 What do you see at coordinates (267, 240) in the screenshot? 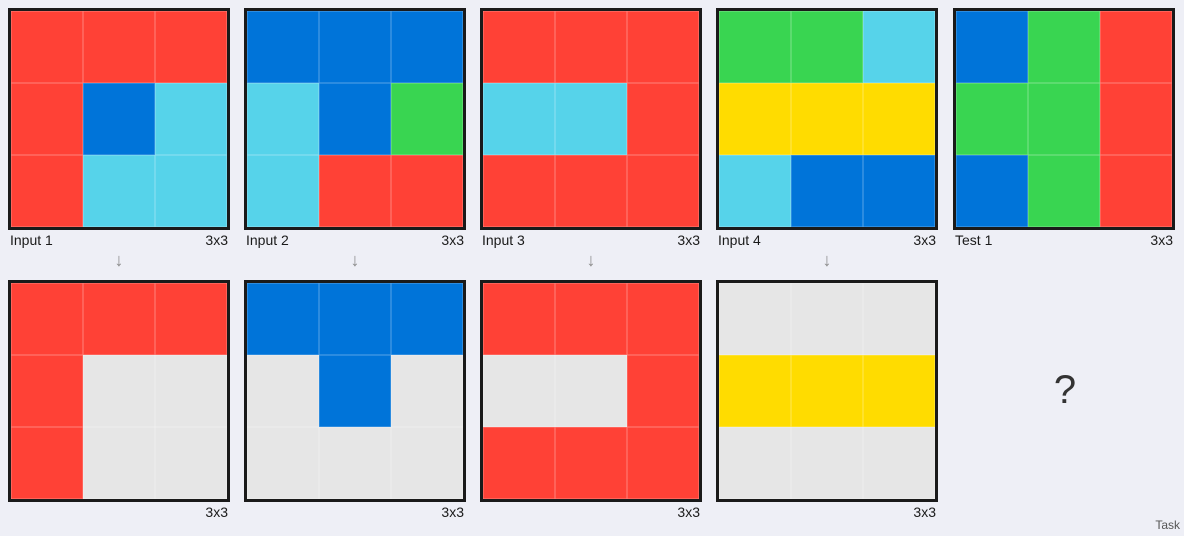
I see `grid-label: Input 2` at bounding box center [267, 240].